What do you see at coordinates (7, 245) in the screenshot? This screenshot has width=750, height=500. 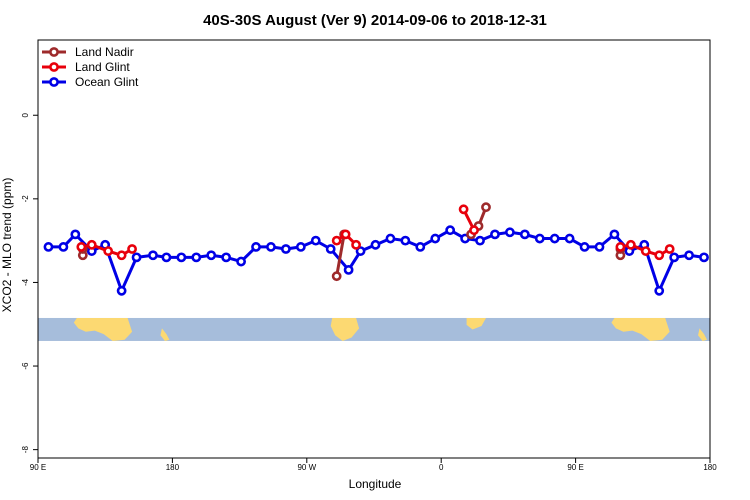 I see `y-axis-label: XCO2 - MLO trend (ppm)` at bounding box center [7, 245].